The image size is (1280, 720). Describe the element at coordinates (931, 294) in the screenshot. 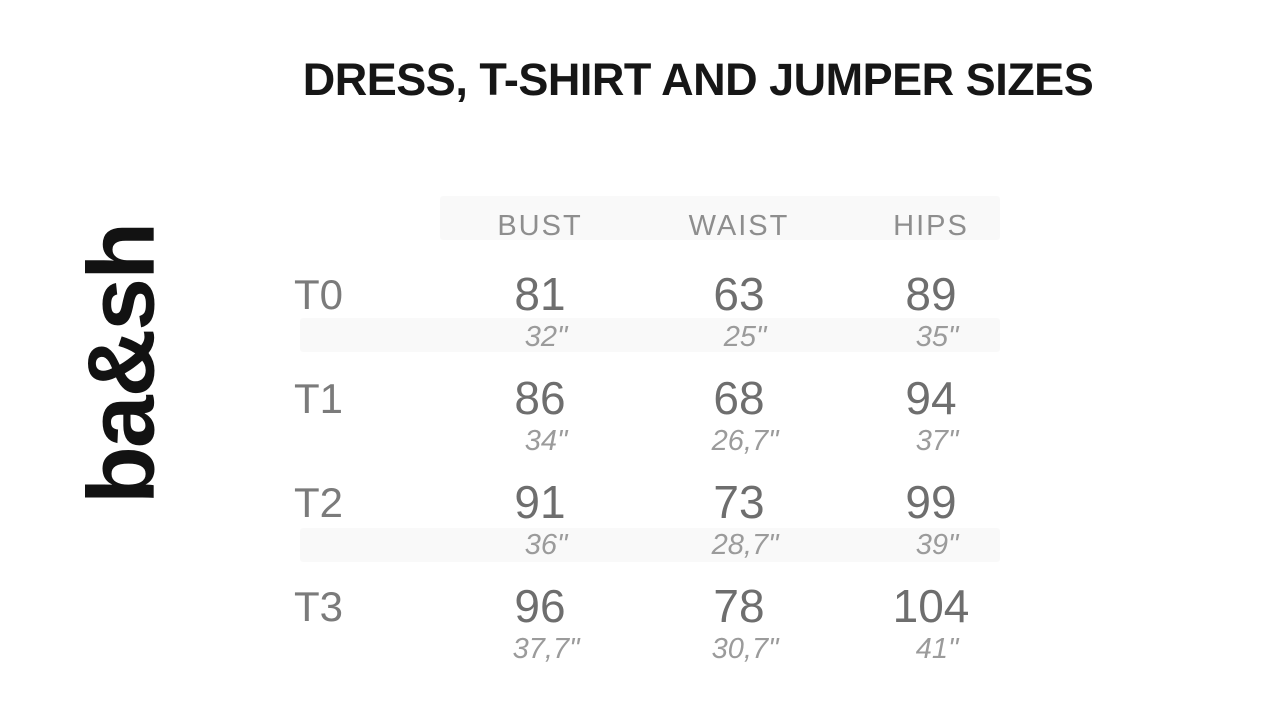

I see `cm-value: 89` at that location.